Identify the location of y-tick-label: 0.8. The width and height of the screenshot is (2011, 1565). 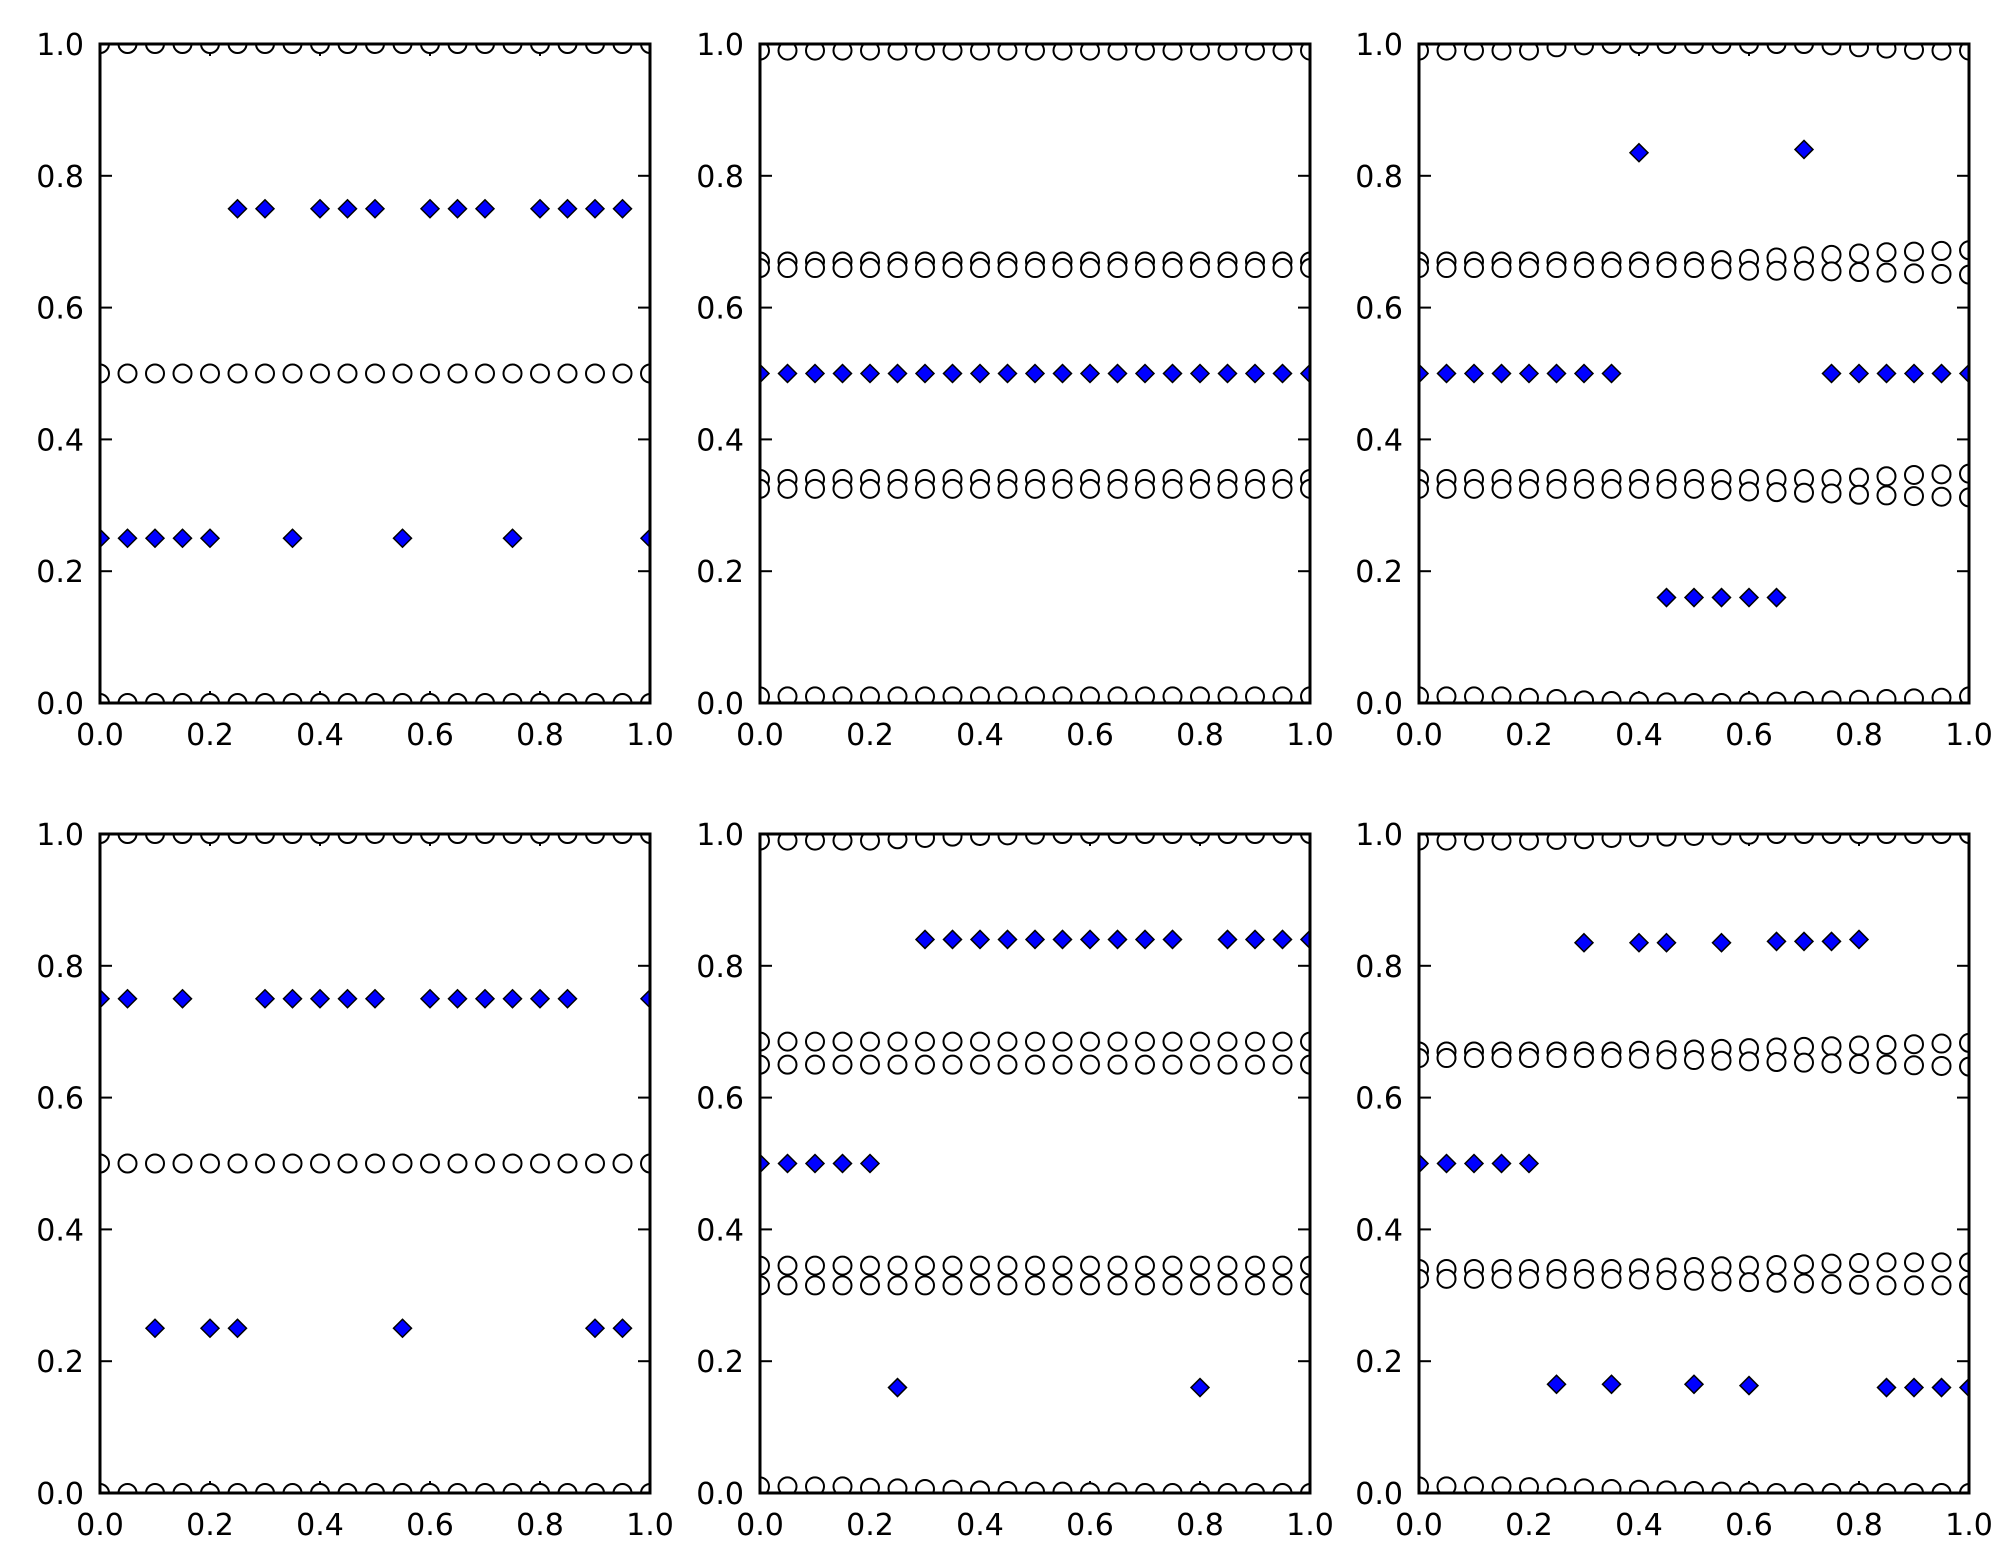
(60, 177).